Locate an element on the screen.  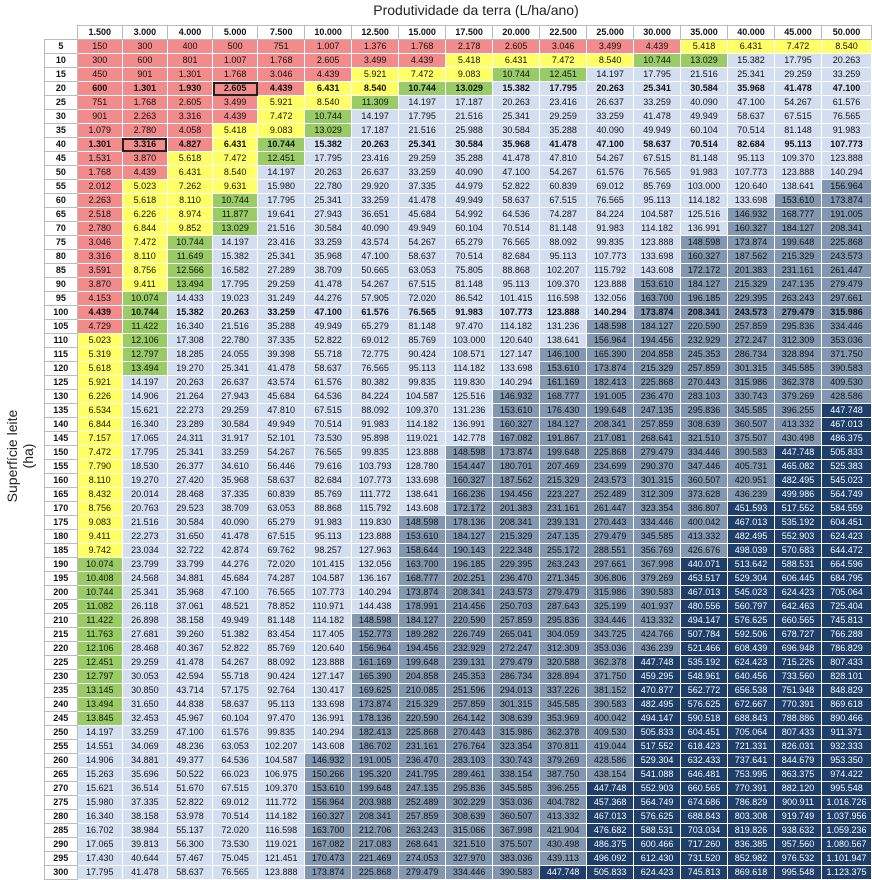
table-cell: 301.315 is located at coordinates (516, 704).